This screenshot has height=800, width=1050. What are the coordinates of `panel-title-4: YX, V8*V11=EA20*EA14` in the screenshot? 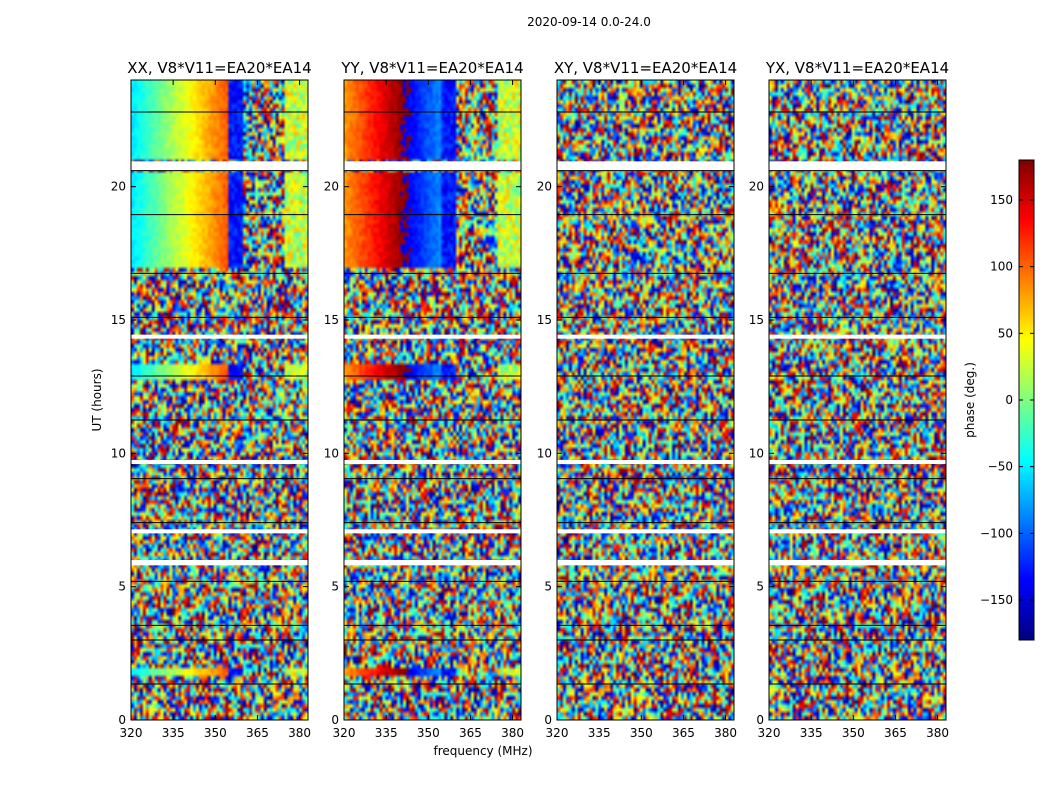 It's located at (857, 68).